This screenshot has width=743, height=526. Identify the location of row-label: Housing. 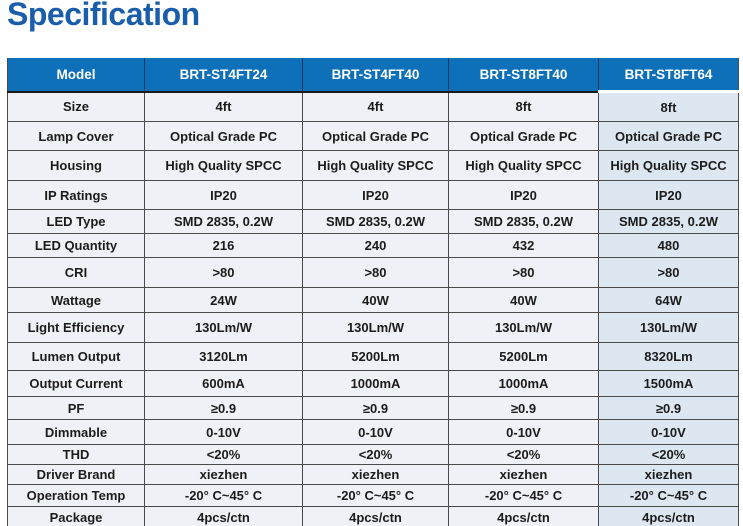
(76, 165).